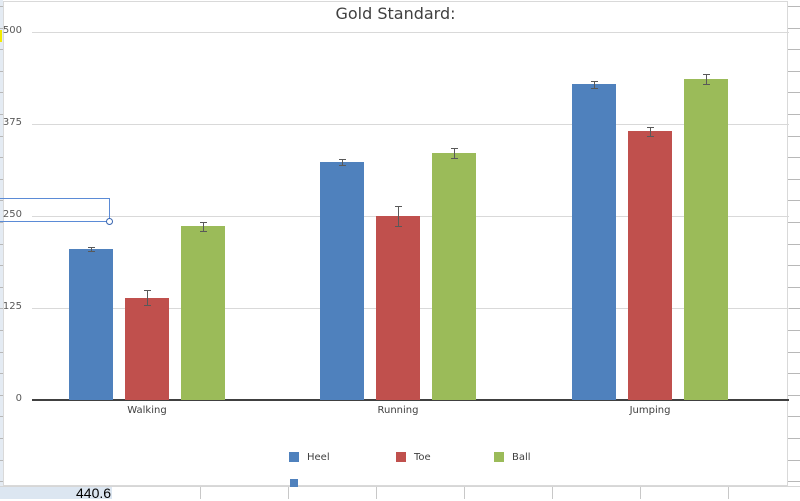  Describe the element at coordinates (147, 410) in the screenshot. I see `x-category-label: Walking` at that location.